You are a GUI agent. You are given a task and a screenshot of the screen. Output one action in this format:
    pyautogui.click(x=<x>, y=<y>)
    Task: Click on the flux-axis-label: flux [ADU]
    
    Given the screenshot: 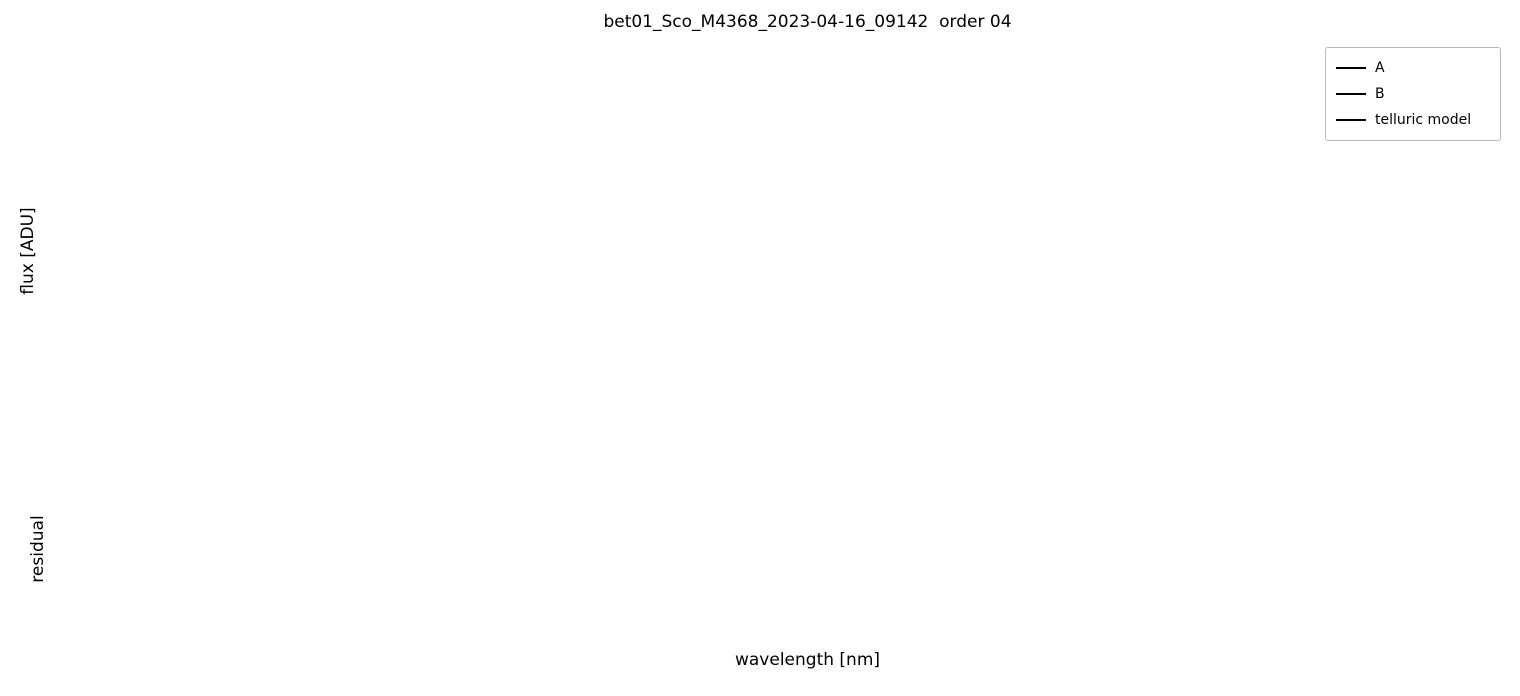 What is the action you would take?
    pyautogui.click(x=28, y=251)
    